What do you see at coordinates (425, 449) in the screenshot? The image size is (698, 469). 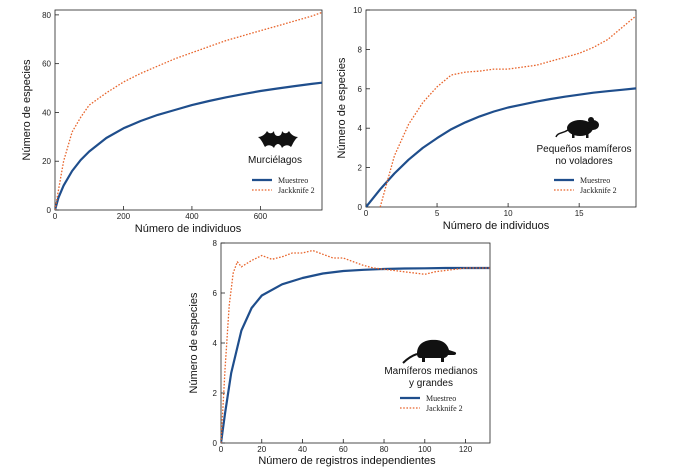 I see `x-tick-label: 100` at bounding box center [425, 449].